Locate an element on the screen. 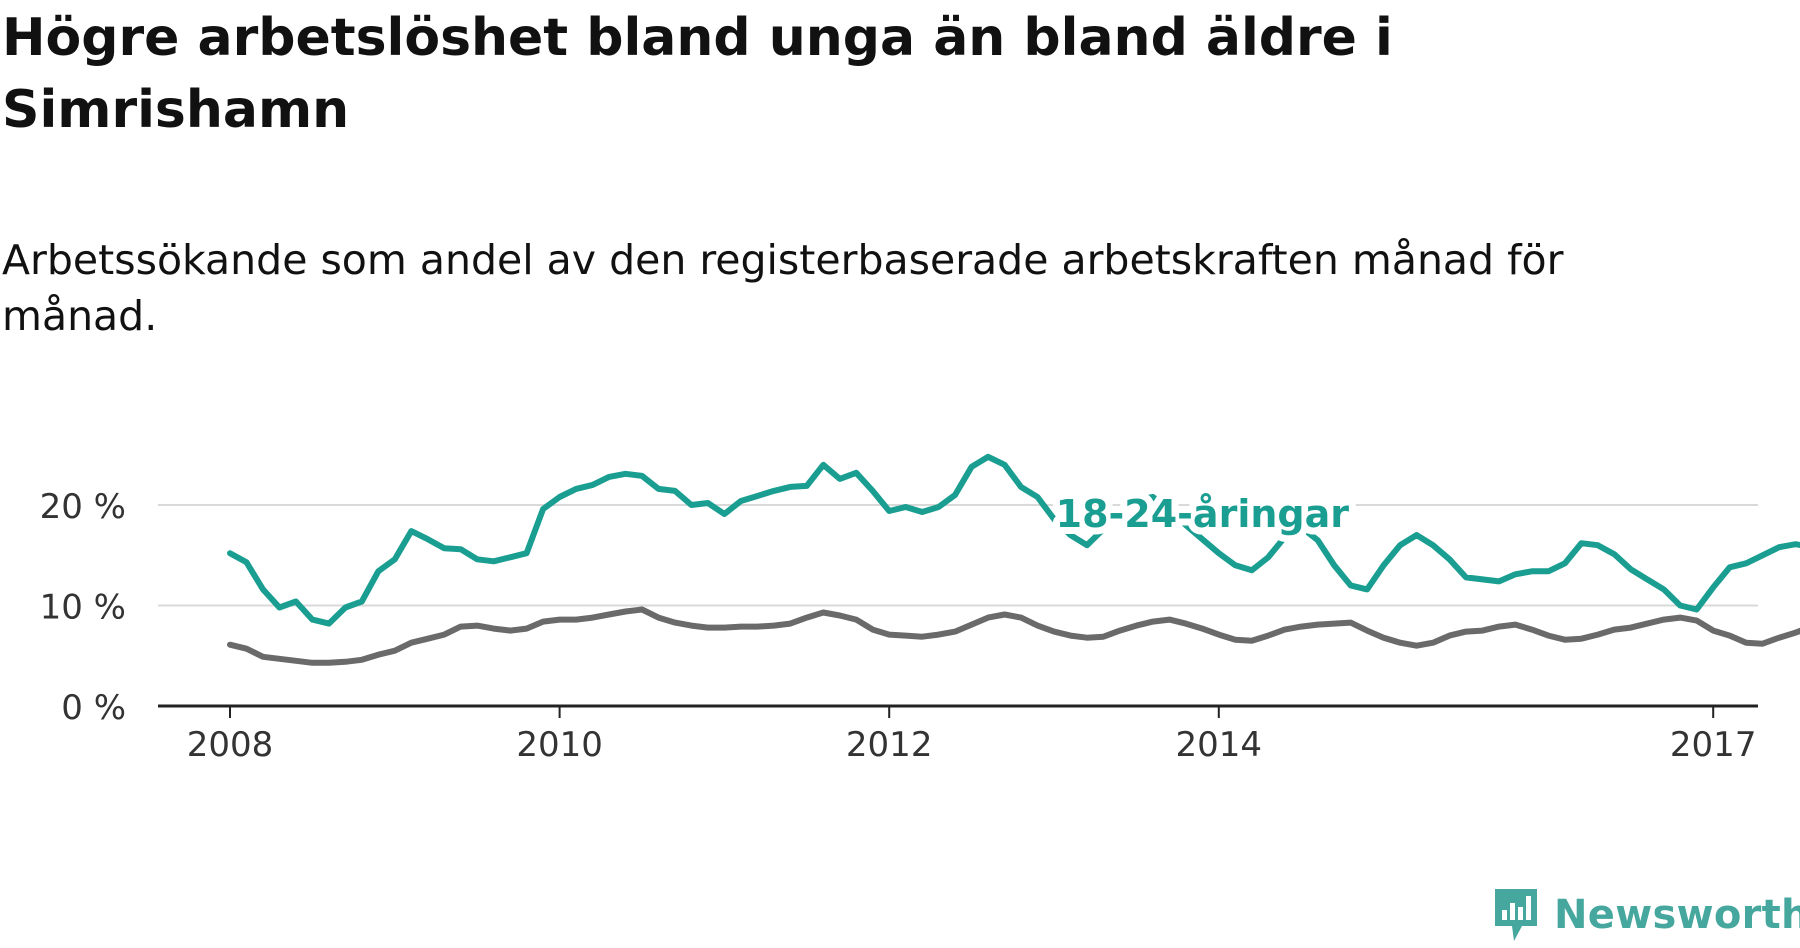 The image size is (1800, 948). x-tick-label: 2017 is located at coordinates (1713, 745).